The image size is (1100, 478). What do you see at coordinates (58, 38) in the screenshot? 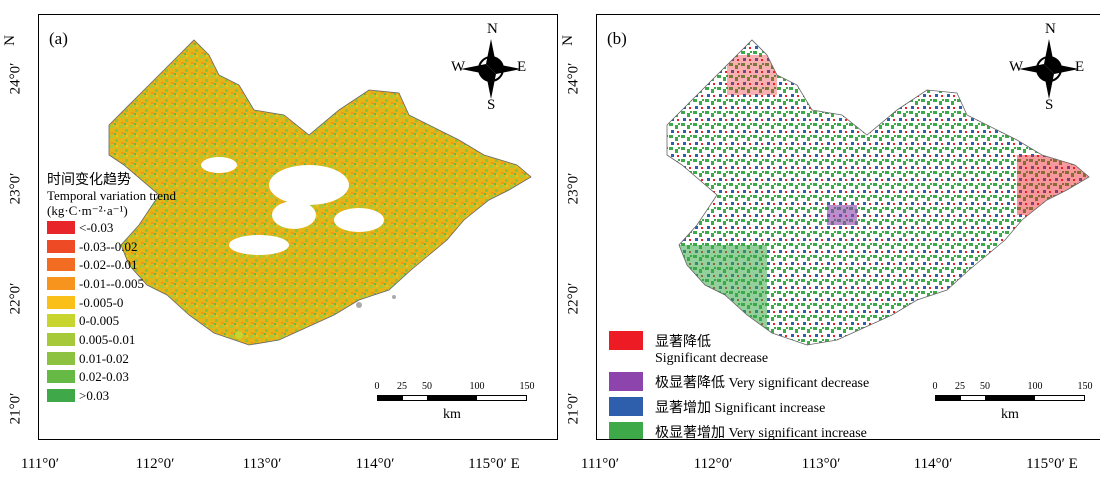
I see `panel-a-label: (a)` at bounding box center [58, 38].